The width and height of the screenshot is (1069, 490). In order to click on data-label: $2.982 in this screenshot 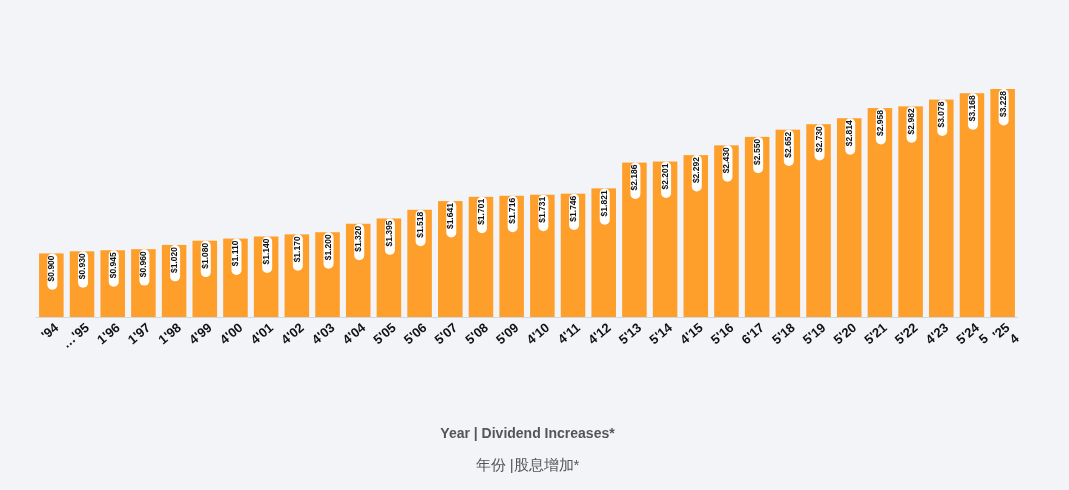, I will do `click(910, 121)`.